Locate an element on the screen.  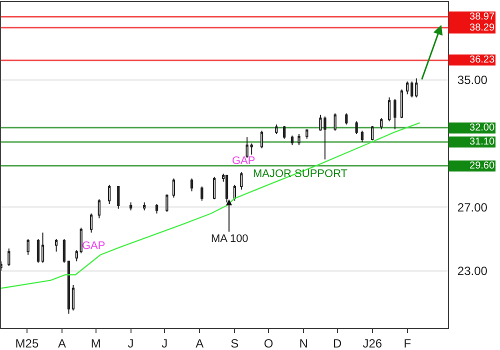
annotation: MA 100 is located at coordinates (229, 239).